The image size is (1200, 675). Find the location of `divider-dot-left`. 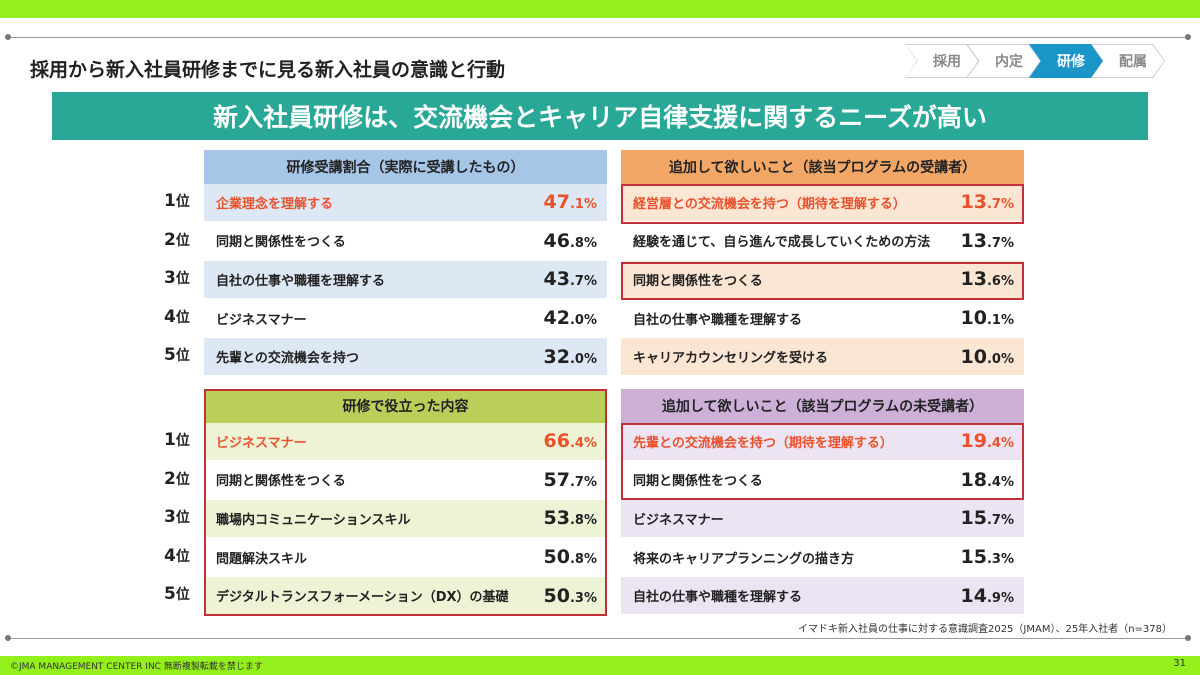

divider-dot-left is located at coordinates (8, 37).